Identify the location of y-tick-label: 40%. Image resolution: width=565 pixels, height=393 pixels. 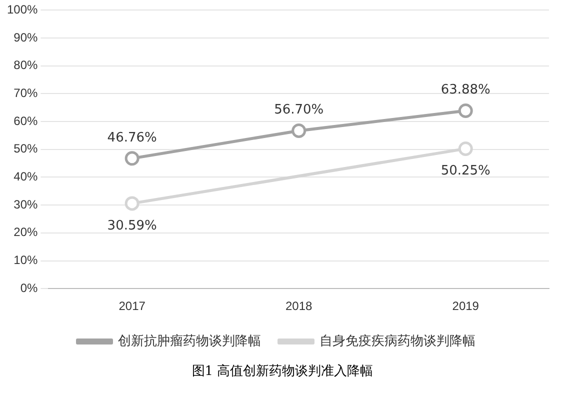
(26, 177).